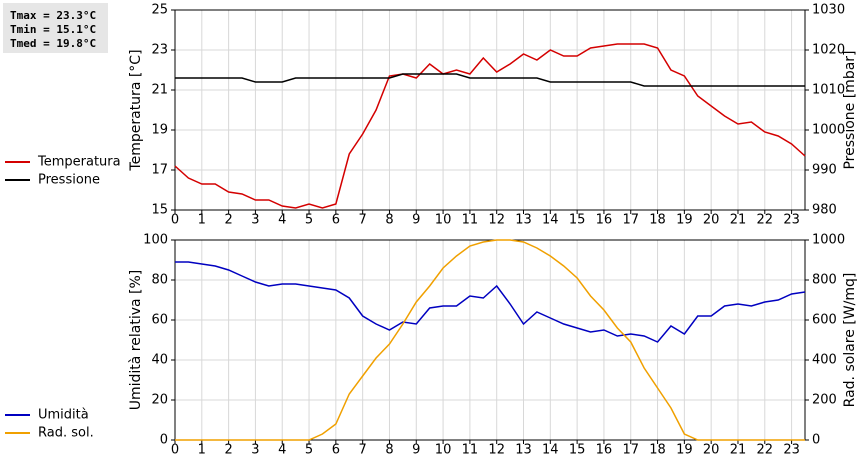 This screenshot has height=460, width=860. I want to click on y-axis-label: Umidità relativa [%], so click(136, 340).